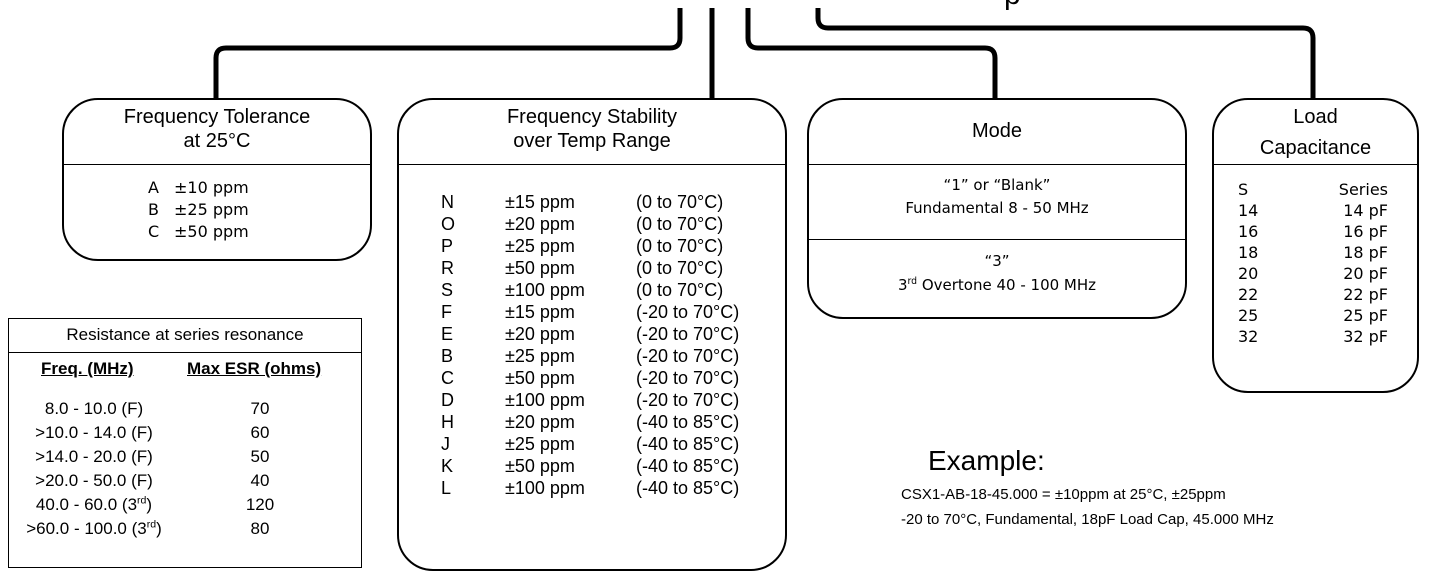 The height and width of the screenshot is (571, 1429). Describe the element at coordinates (260, 408) in the screenshot. I see `esr-value: 70` at that location.